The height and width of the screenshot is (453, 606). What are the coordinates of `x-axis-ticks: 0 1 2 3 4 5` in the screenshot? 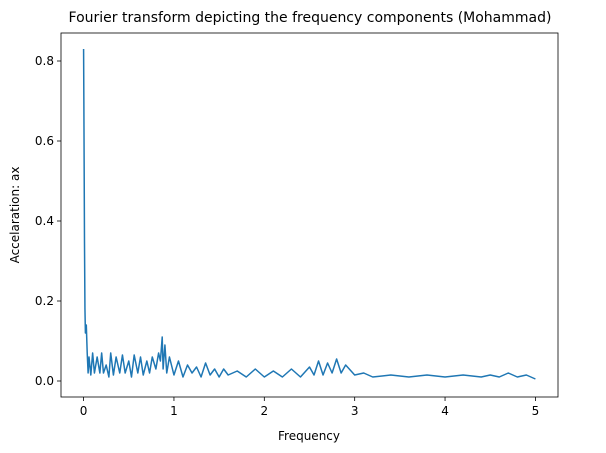 It's located at (309, 407).